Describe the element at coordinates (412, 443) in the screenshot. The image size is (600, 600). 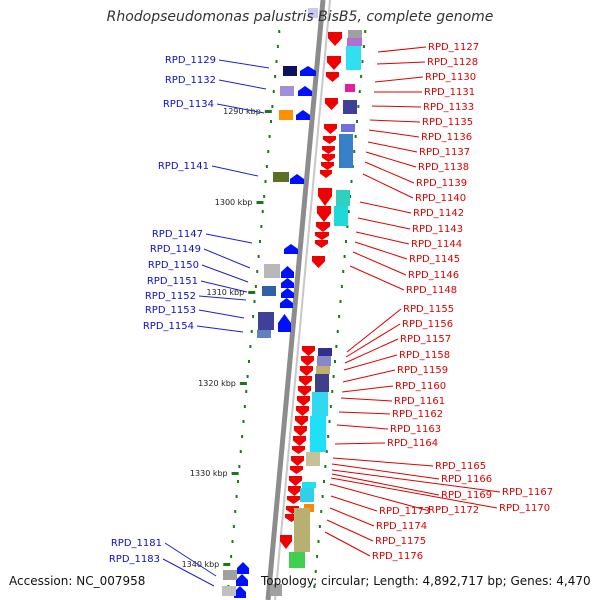
I see `gene-label-rpd-1164: RPD_1164` at that location.